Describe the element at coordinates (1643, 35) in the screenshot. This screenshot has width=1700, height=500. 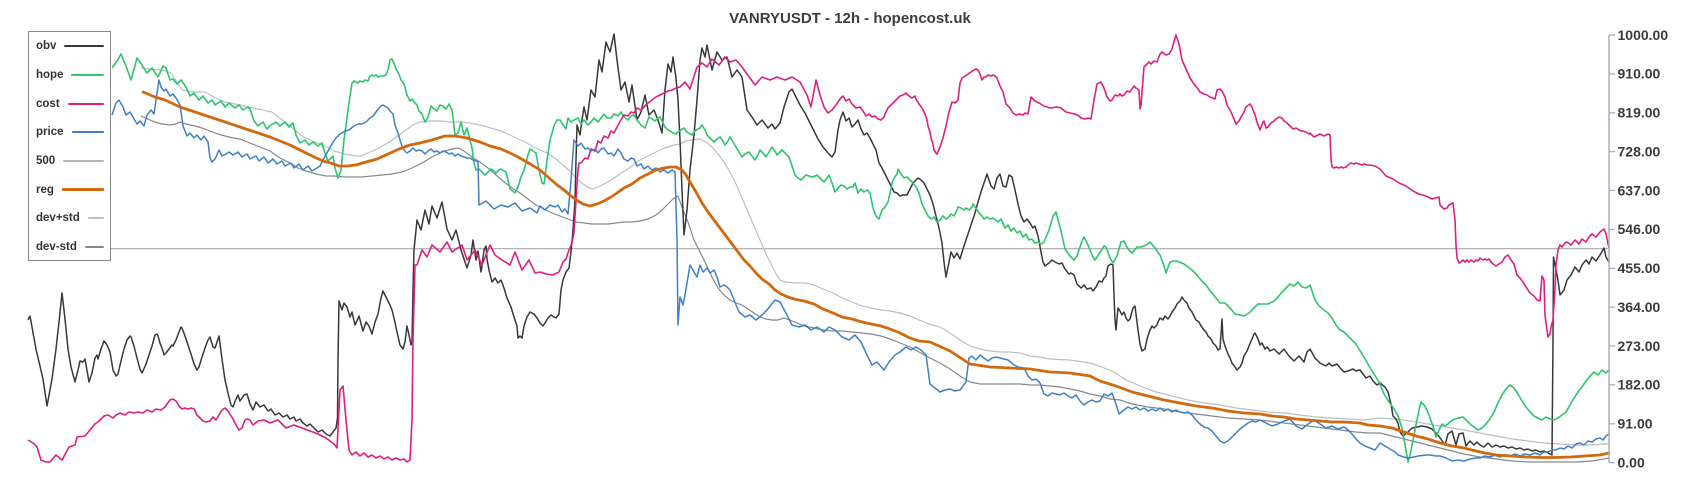
I see `svg-text: 1000.00` at that location.